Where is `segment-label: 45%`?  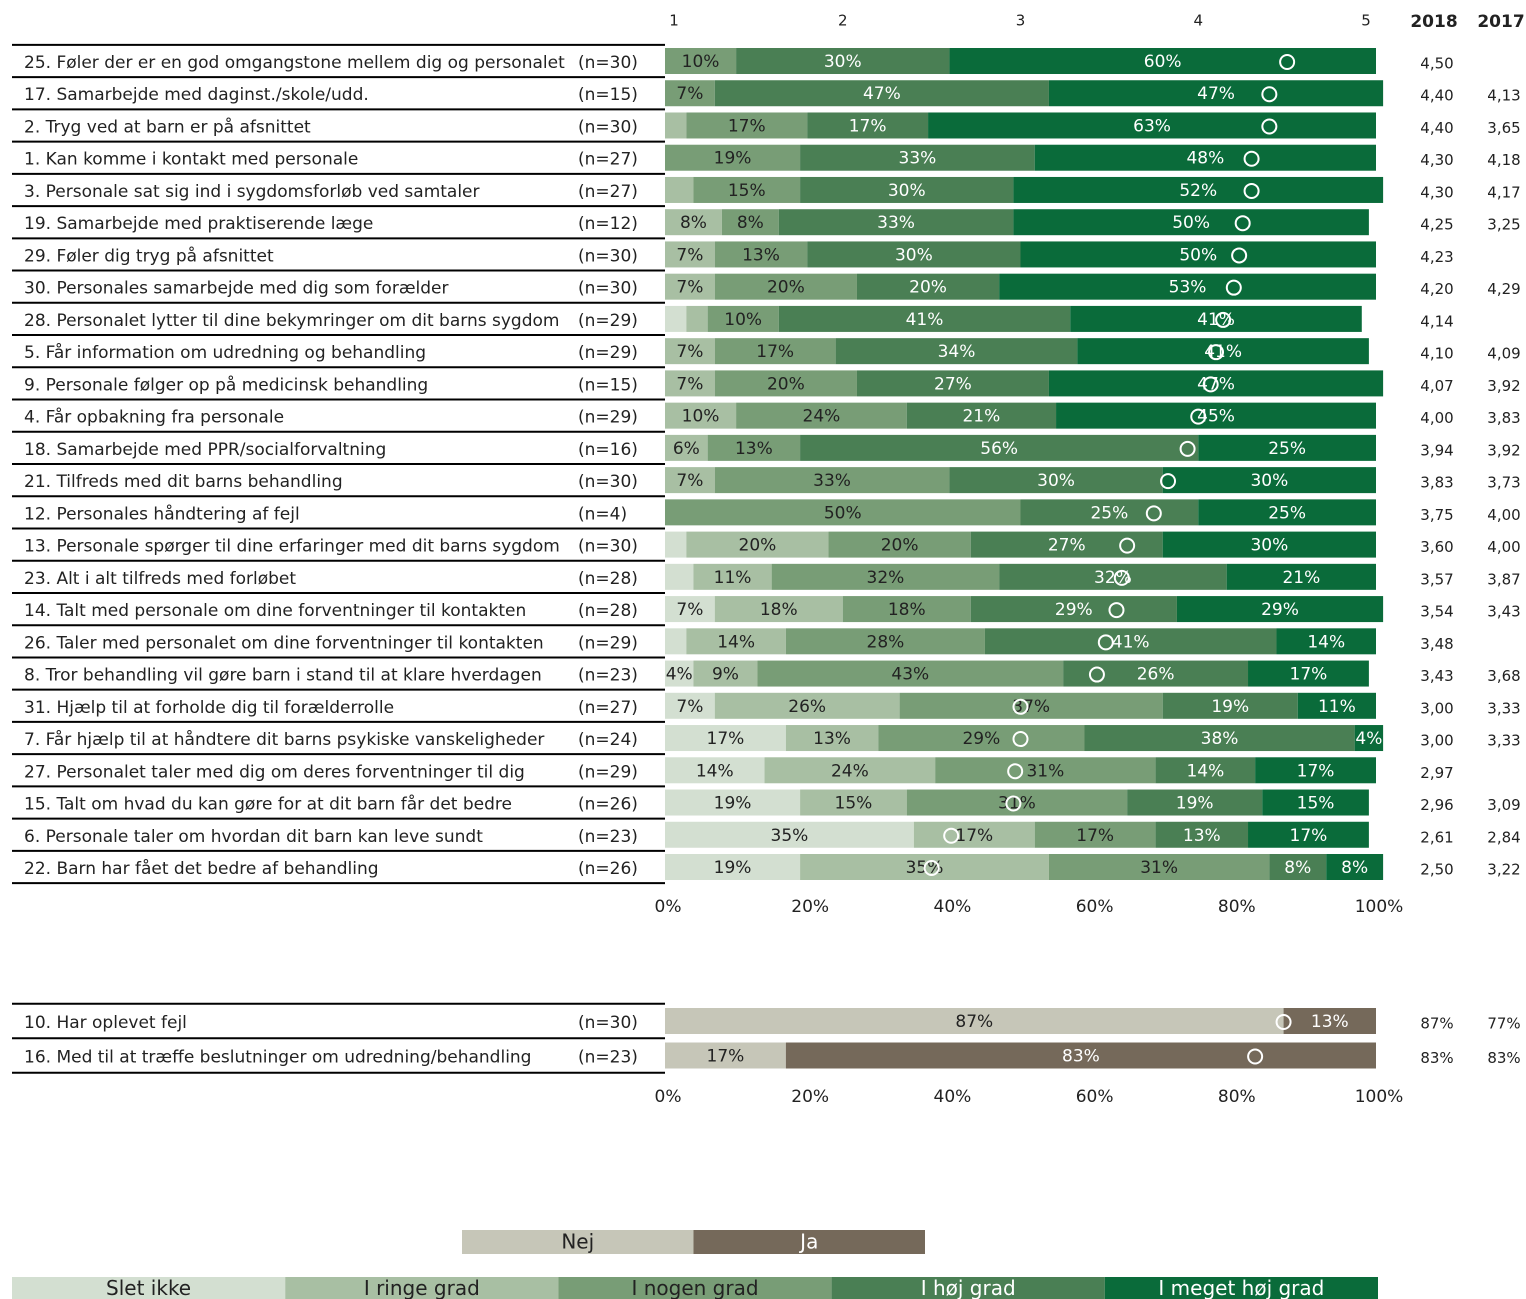 segment-label: 45% is located at coordinates (1216, 417).